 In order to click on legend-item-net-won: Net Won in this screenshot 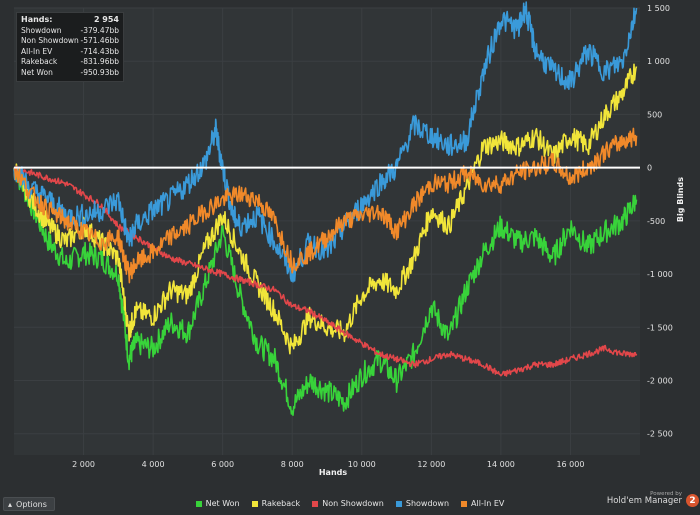, I will do `click(217, 503)`.